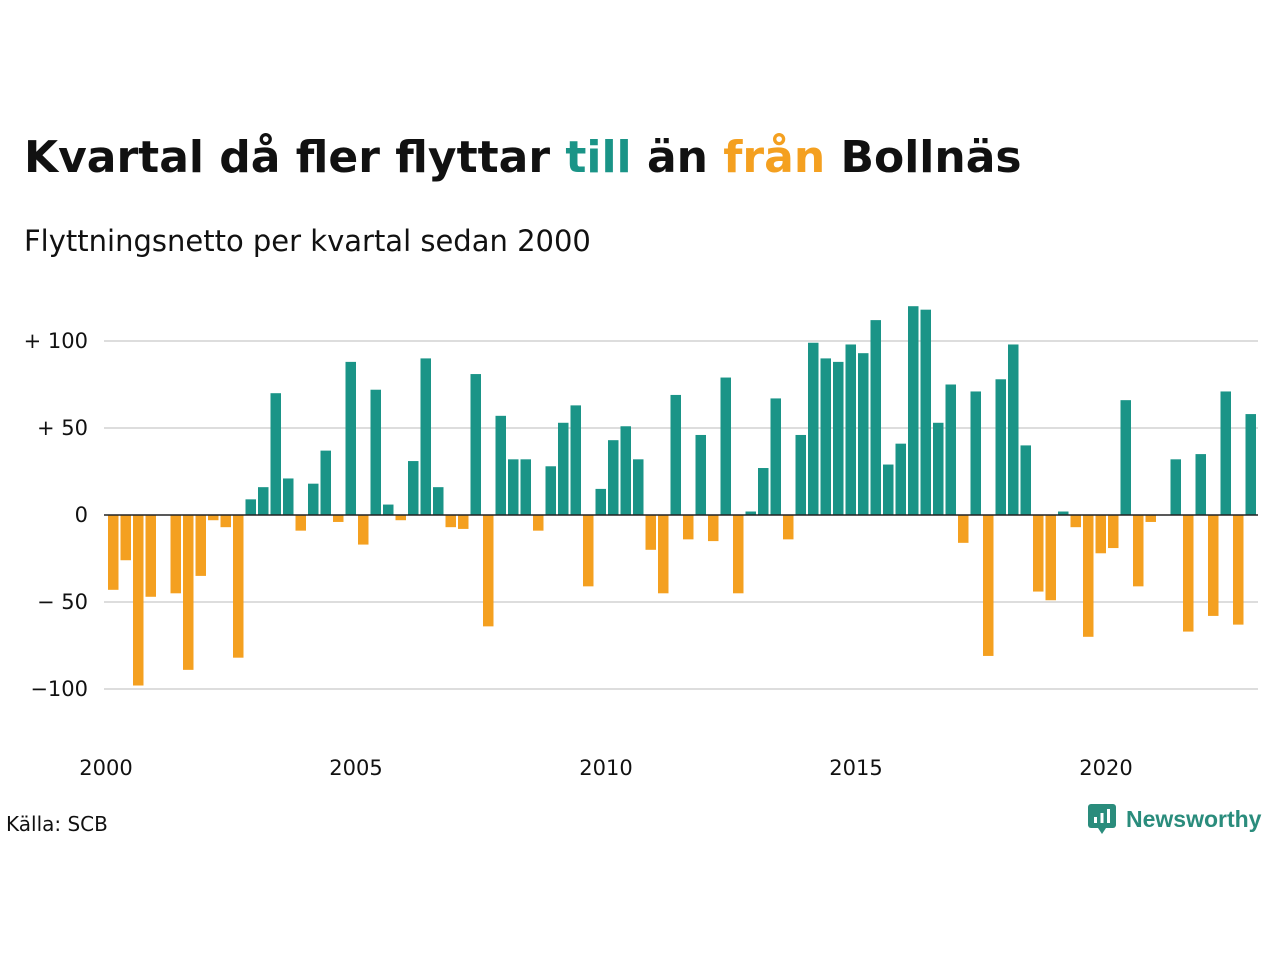 This screenshot has height=960, width=1280. What do you see at coordinates (774, 157) in the screenshot?
I see `title-fran: från` at bounding box center [774, 157].